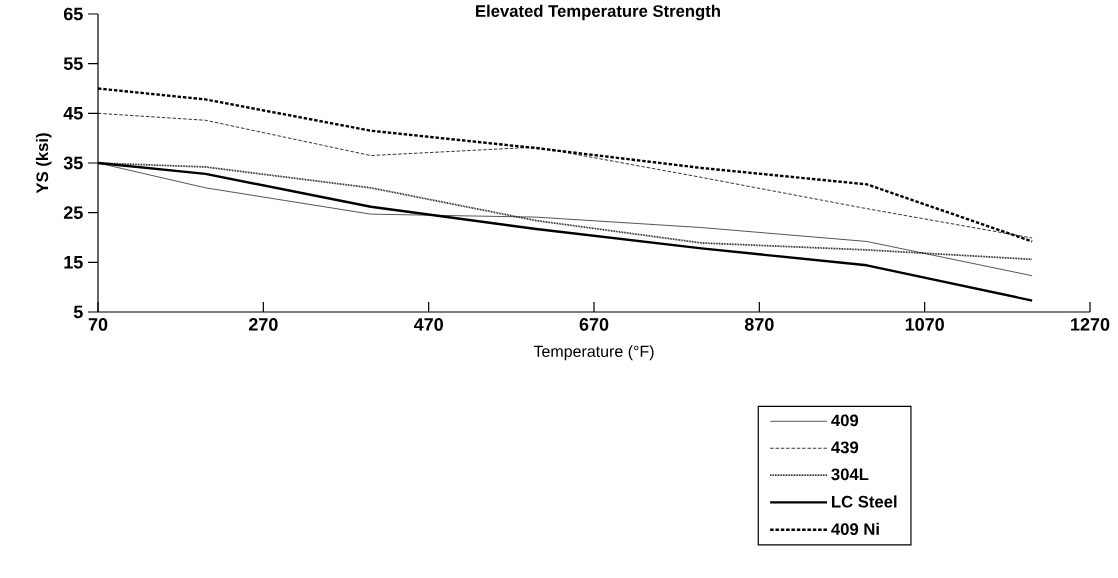  Describe the element at coordinates (73, 262) in the screenshot. I see `y-tick-label: 15` at that location.